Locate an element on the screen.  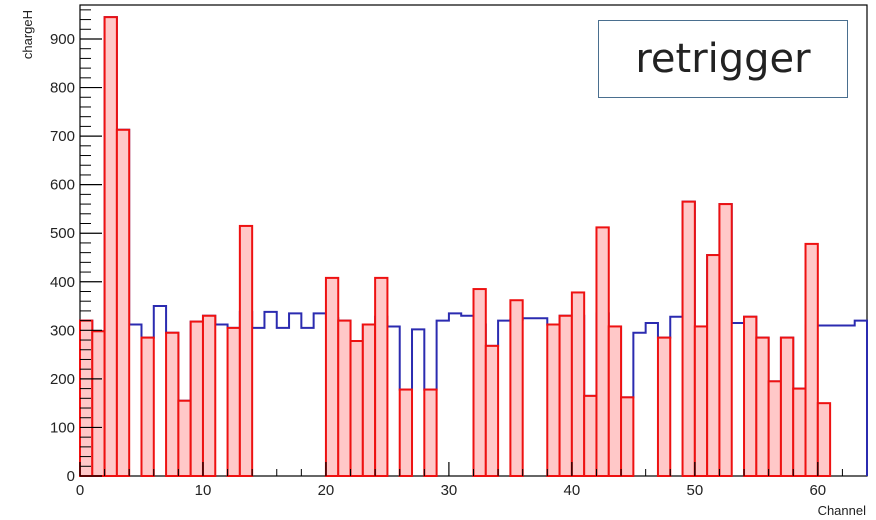
y-tick-label: 0 is located at coordinates (71, 476).